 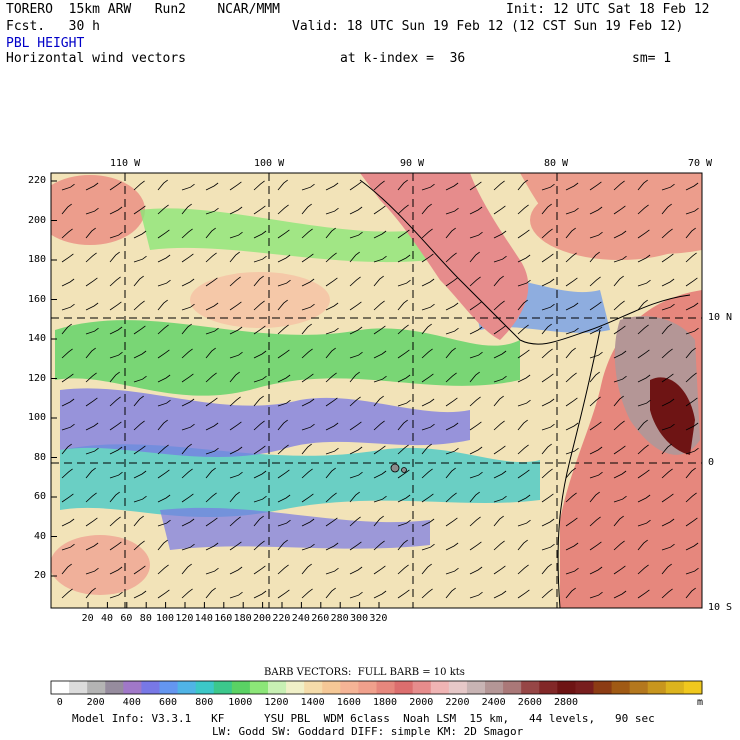 I want to click on colorbar-label: 1400, so click(x=312, y=702).